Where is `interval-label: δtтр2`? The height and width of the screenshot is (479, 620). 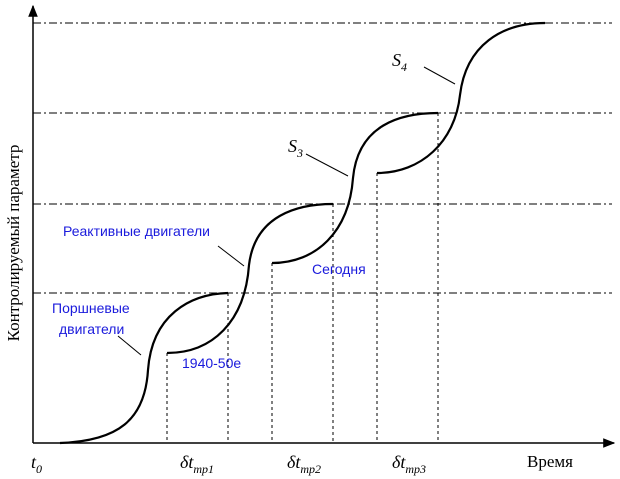
interval-label: δtтр2 is located at coordinates (304, 464).